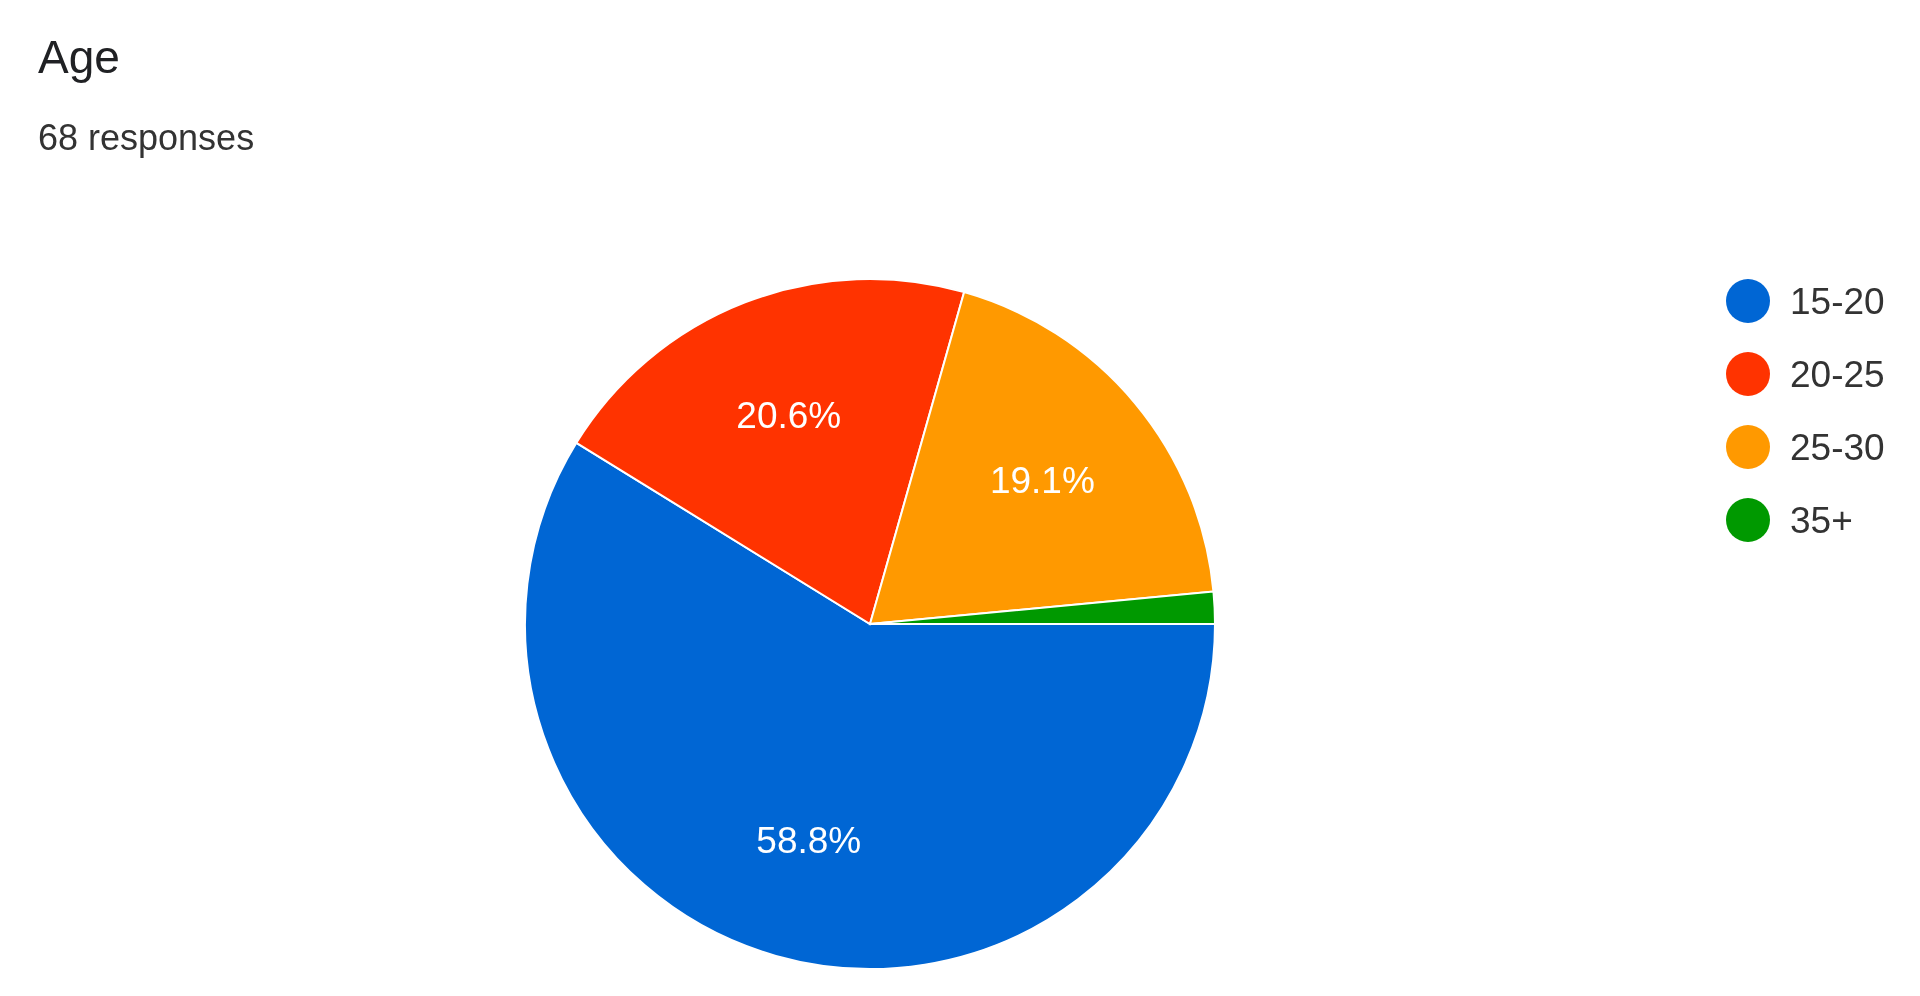  Describe the element at coordinates (1837, 301) in the screenshot. I see `legend-label: 15-20` at that location.